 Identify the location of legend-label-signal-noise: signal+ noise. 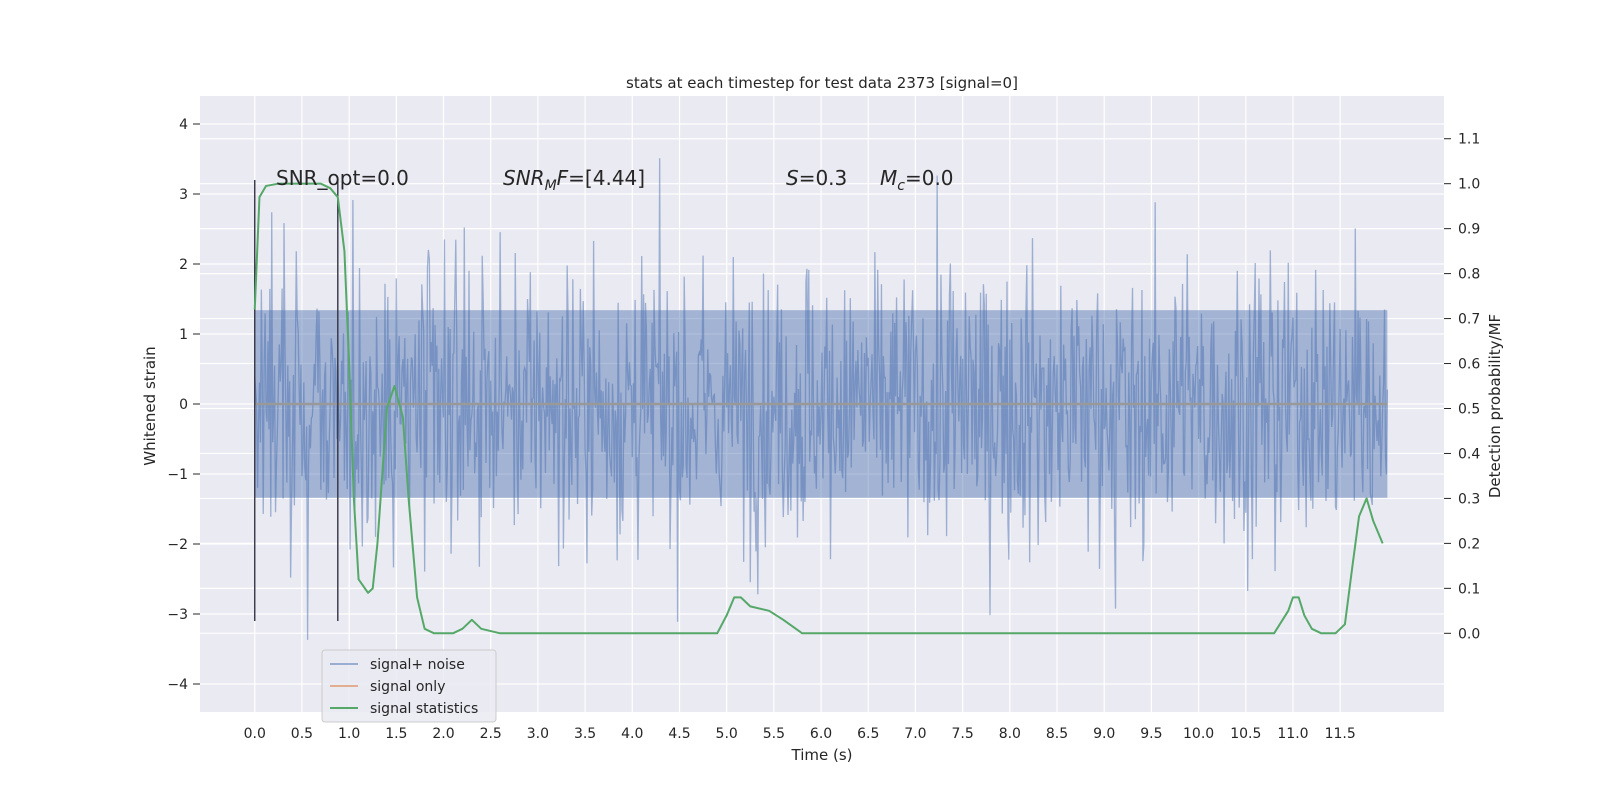
(417, 665).